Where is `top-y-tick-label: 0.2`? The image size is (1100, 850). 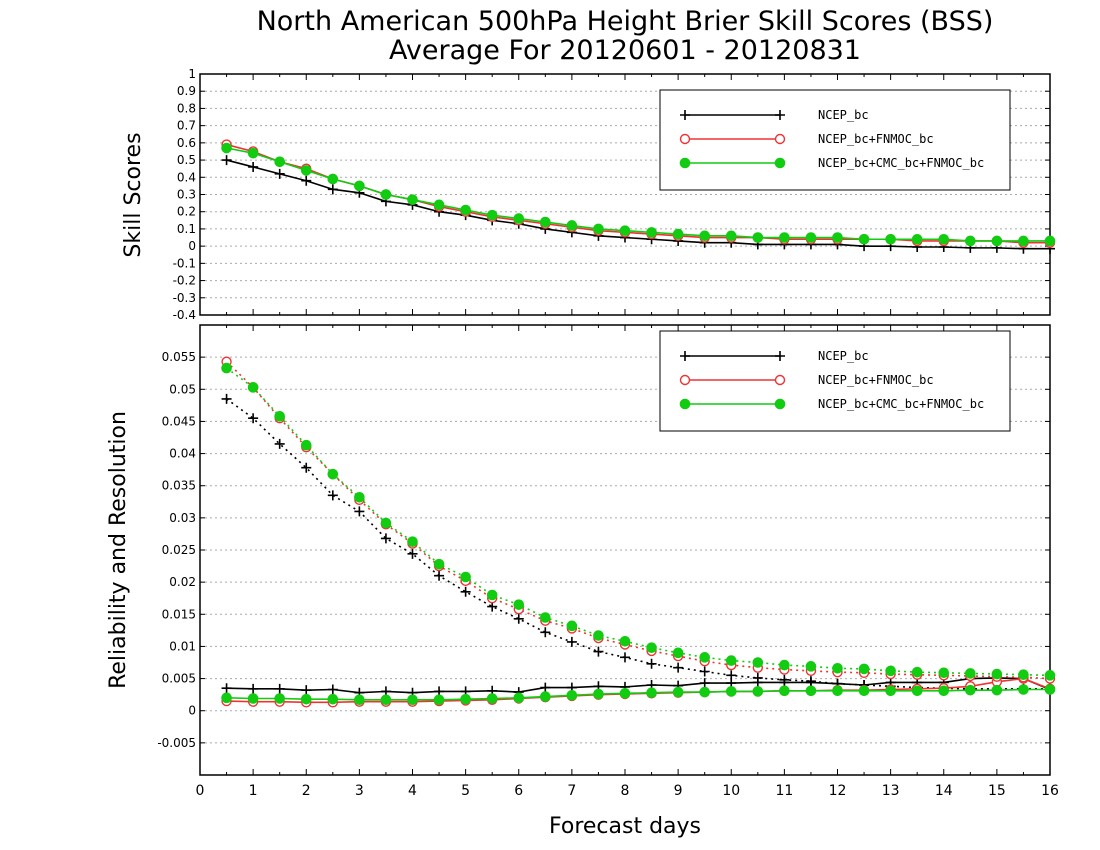
top-y-tick-label: 0.2 is located at coordinates (186, 212).